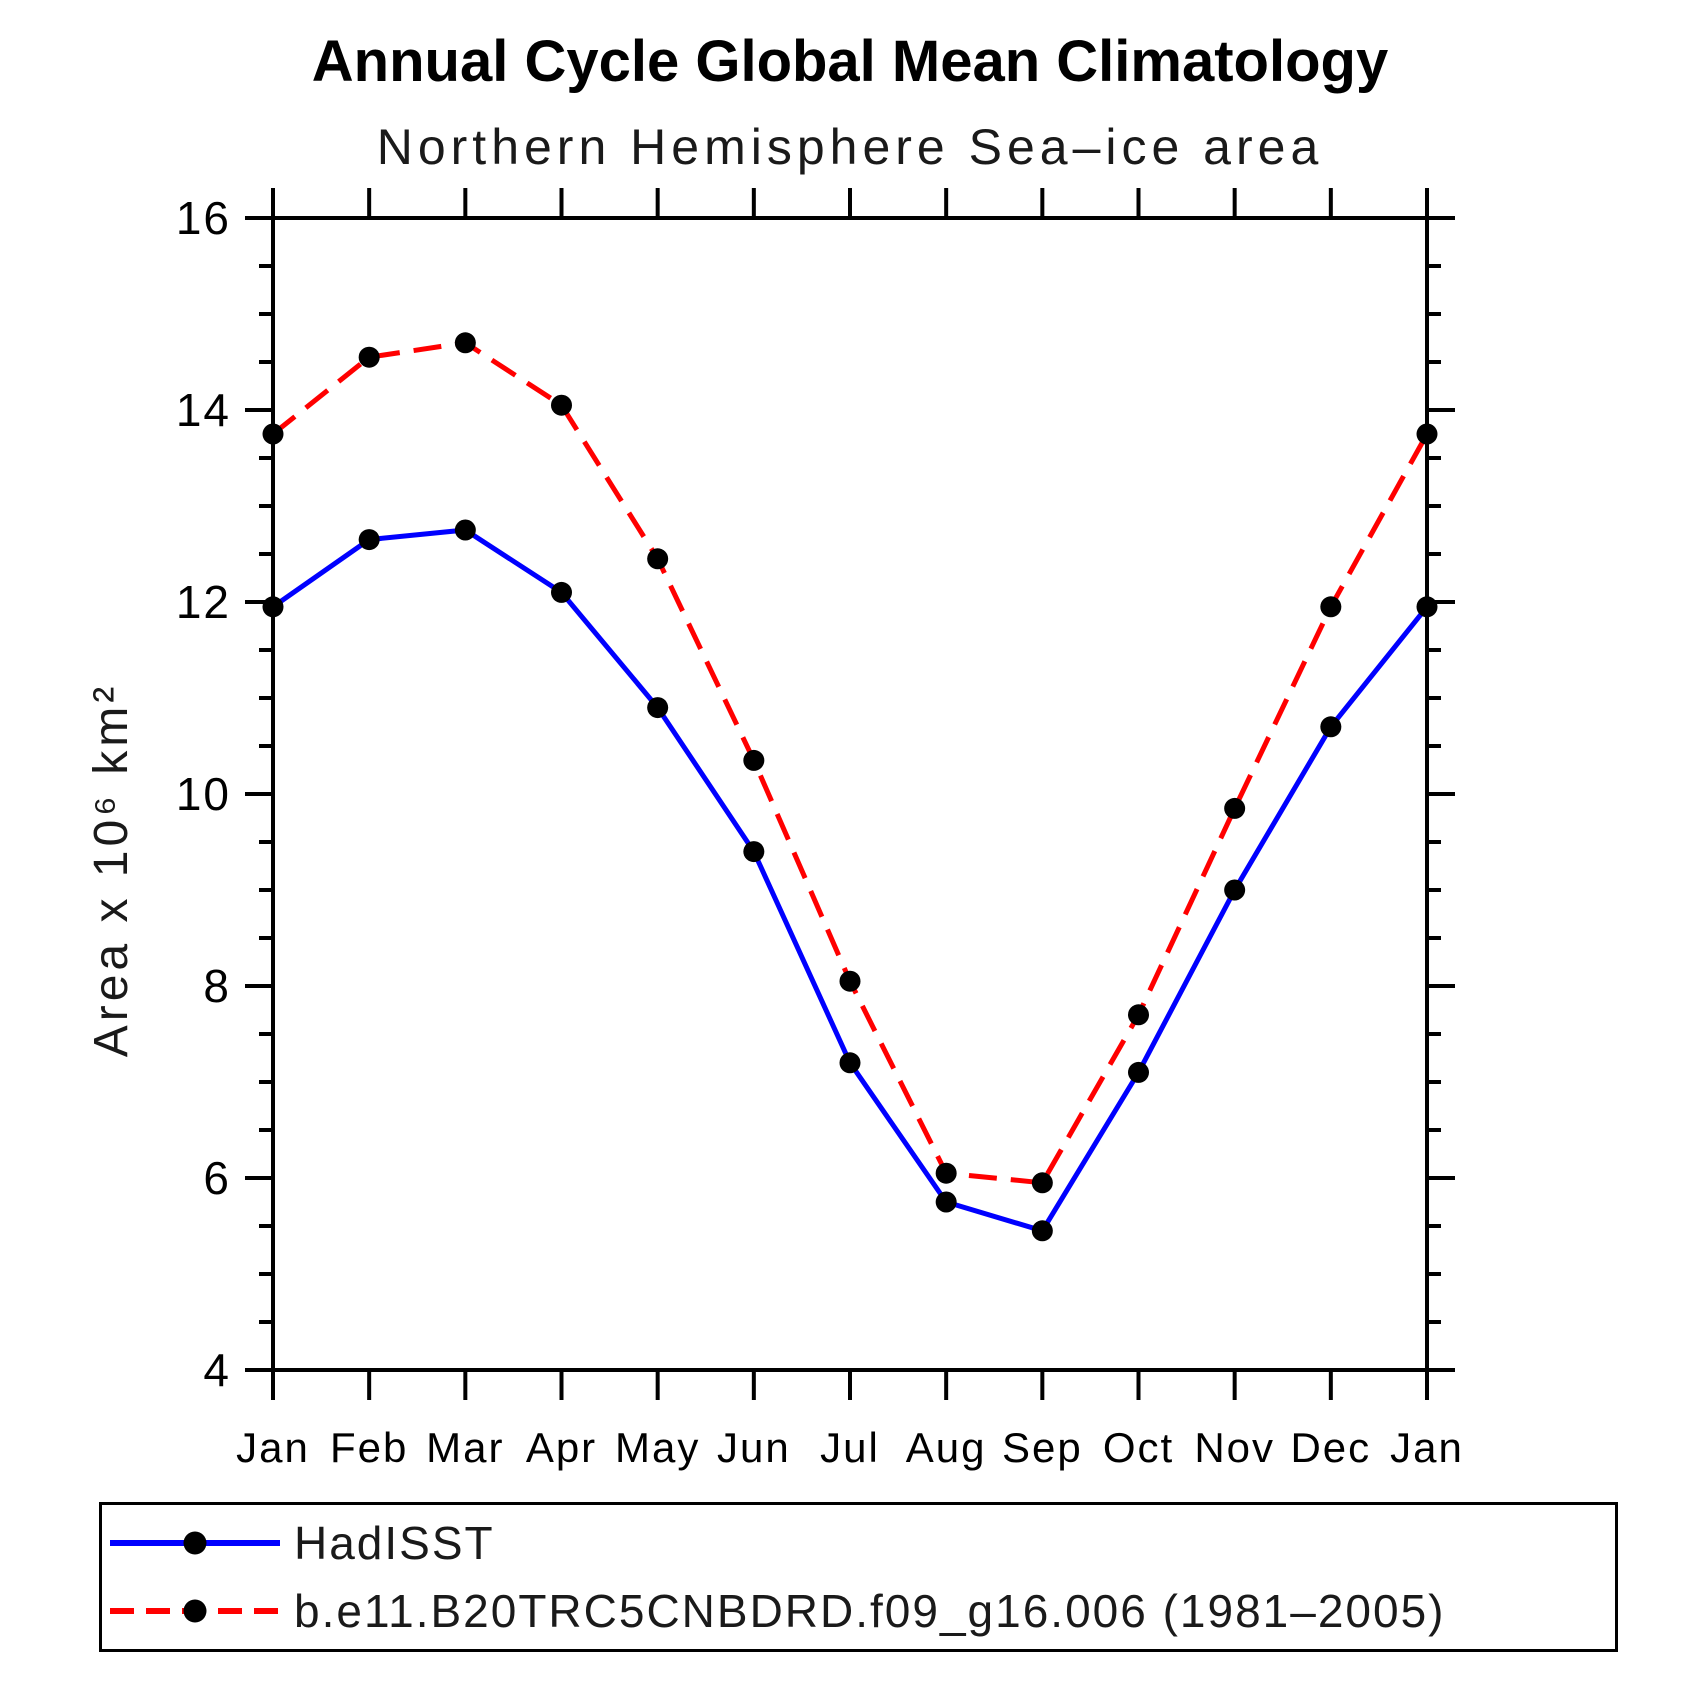 The image size is (1697, 1697). What do you see at coordinates (1042, 1447) in the screenshot?
I see `x-tick-label: Sep` at bounding box center [1042, 1447].